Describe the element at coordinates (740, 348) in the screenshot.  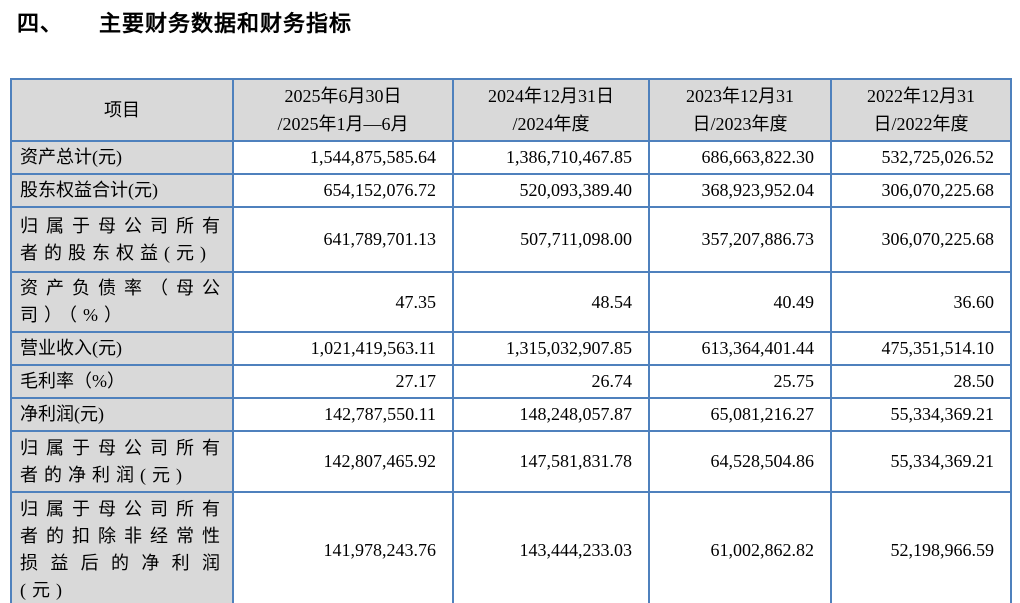
I see `cell-value: 613,364,401.44` at that location.